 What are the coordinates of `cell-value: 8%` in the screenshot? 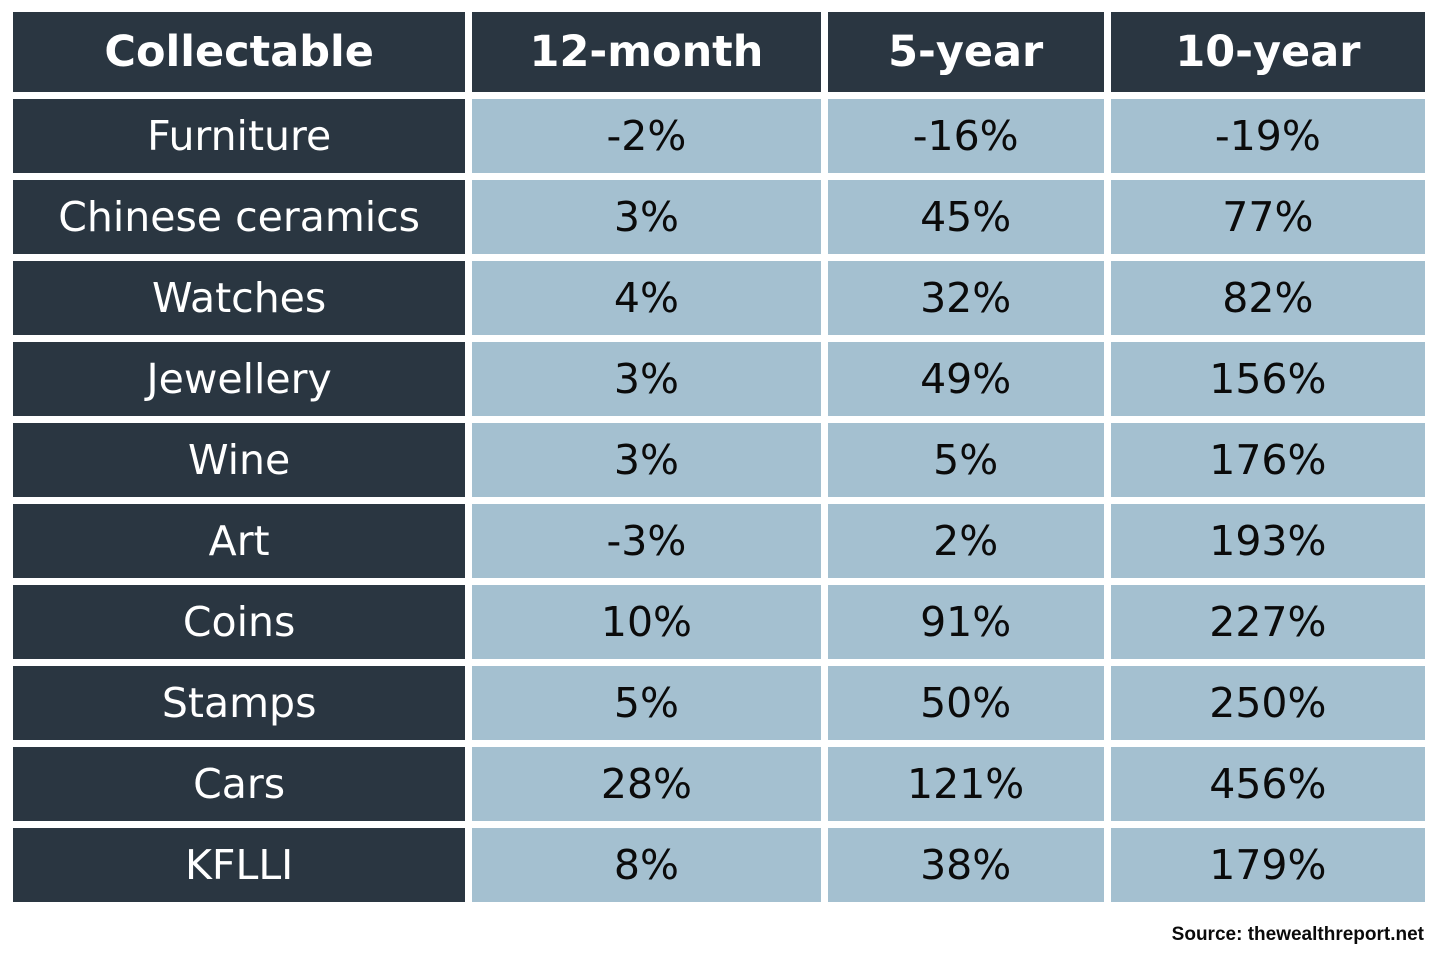 It's located at (646, 865).